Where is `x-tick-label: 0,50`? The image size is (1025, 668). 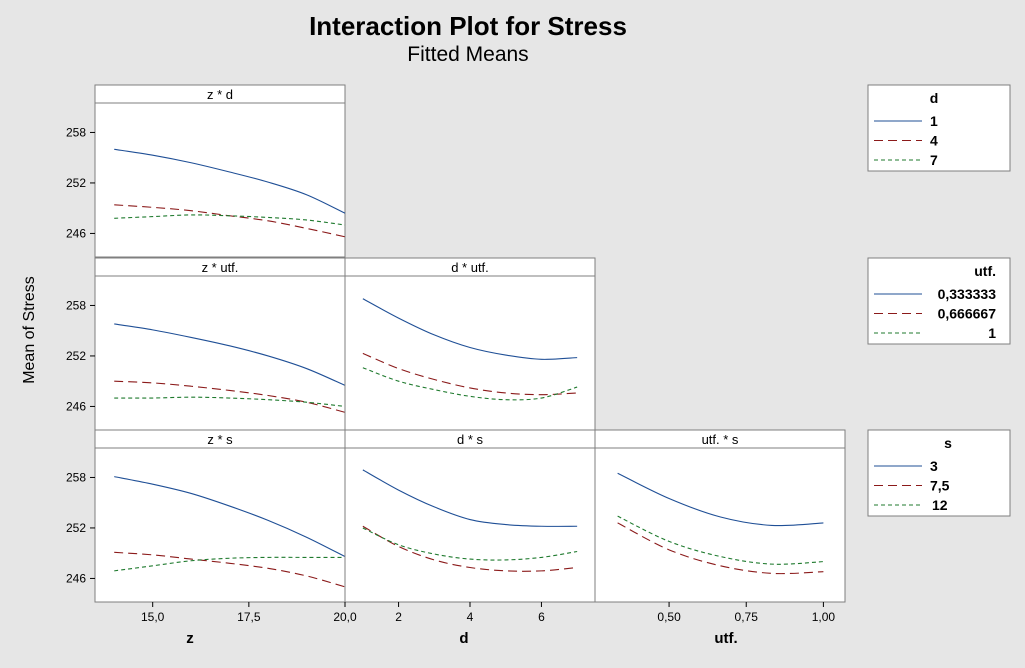 x-tick-label: 0,50 is located at coordinates (669, 617).